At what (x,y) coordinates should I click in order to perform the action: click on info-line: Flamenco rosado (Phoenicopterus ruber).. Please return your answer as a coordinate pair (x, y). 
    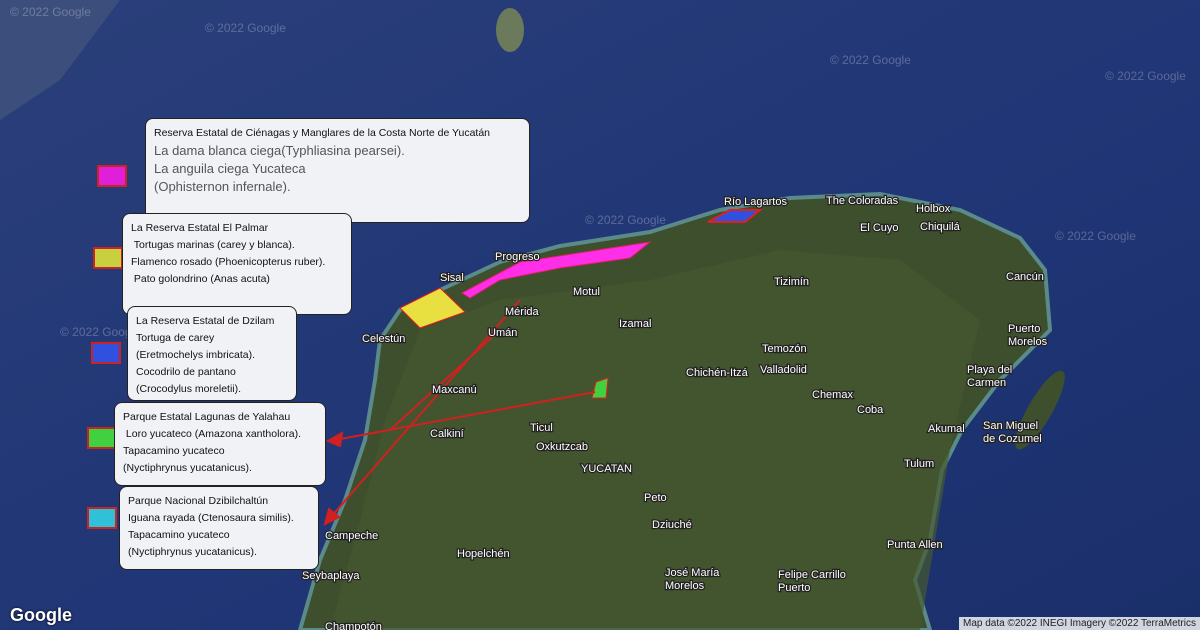
    Looking at the image, I should click on (228, 262).